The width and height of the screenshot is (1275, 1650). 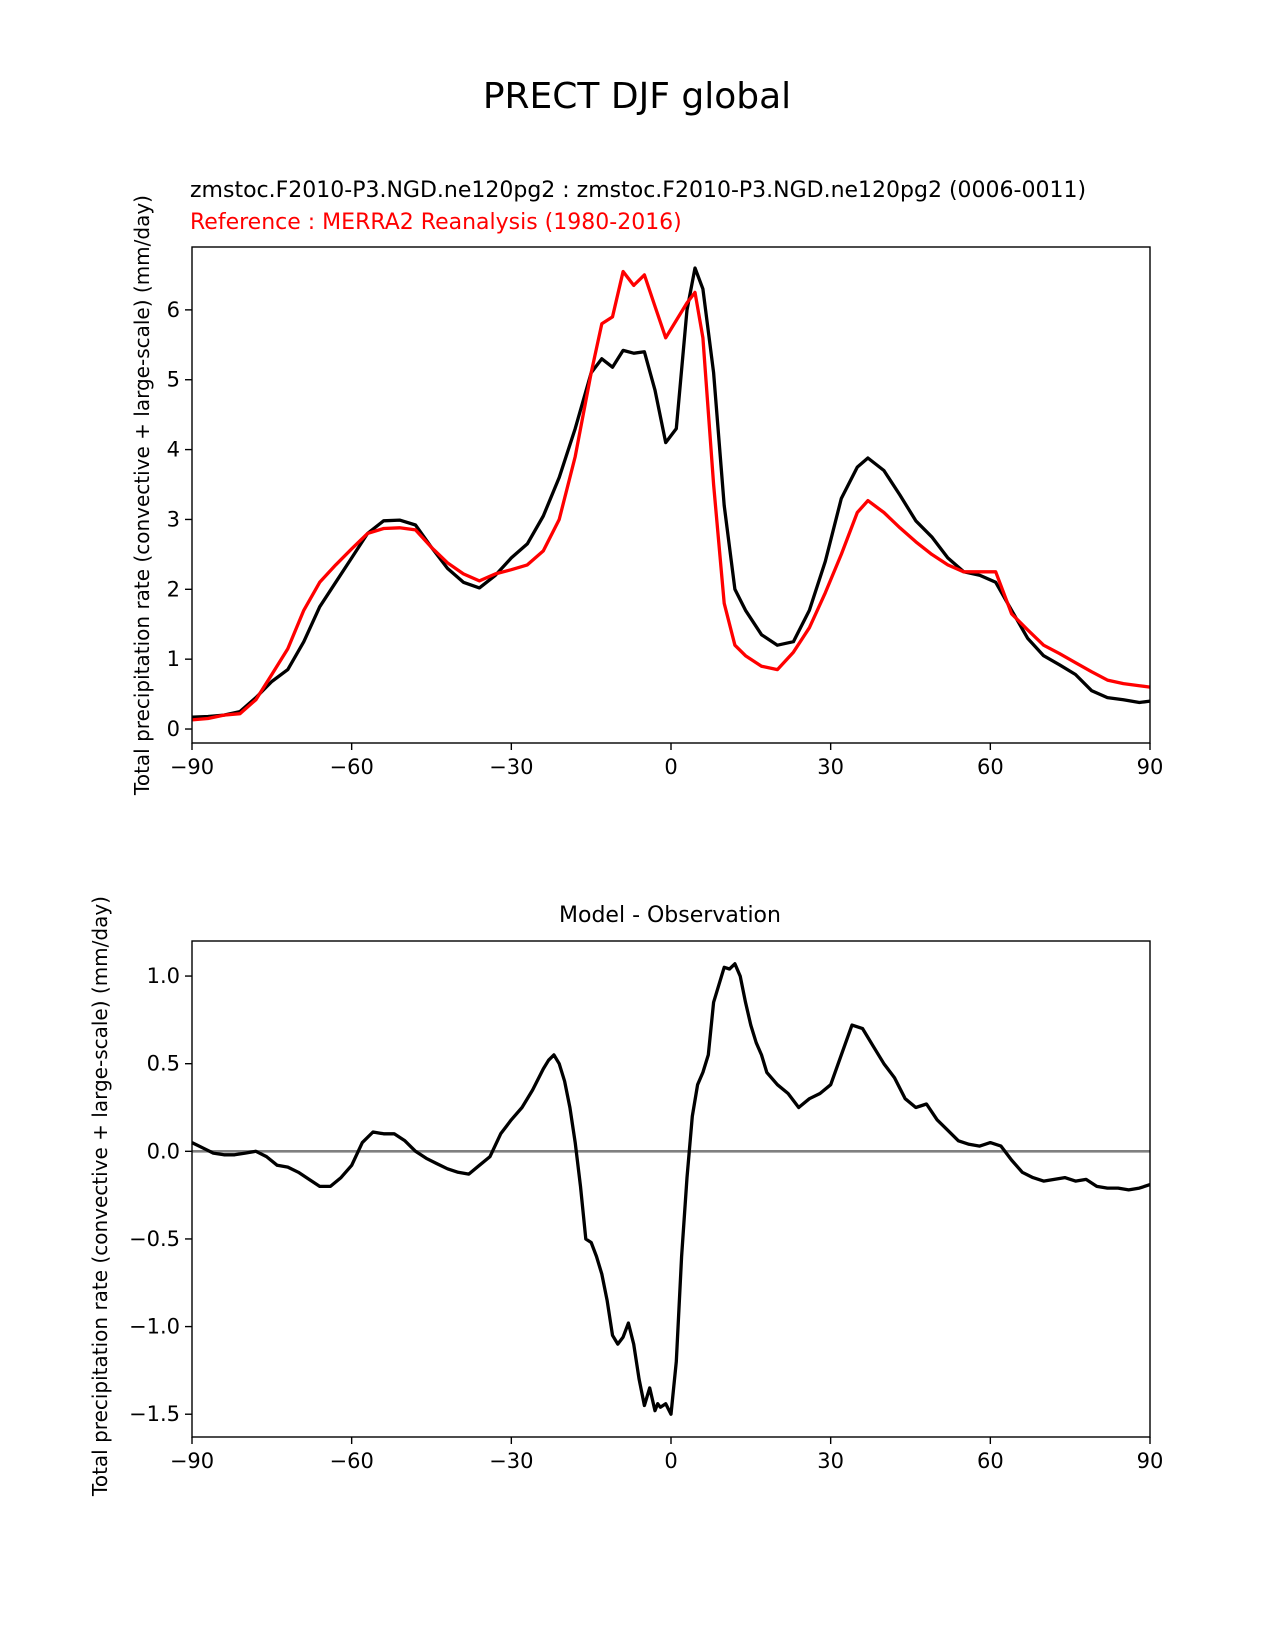 I want to click on top-xtick-label: 90, so click(x=1150, y=767).